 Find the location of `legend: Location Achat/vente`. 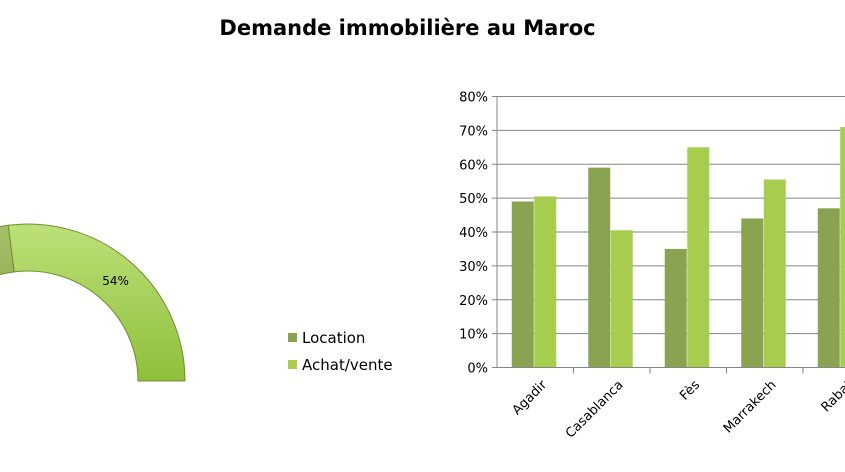

legend: Location Achat/vente is located at coordinates (340, 351).